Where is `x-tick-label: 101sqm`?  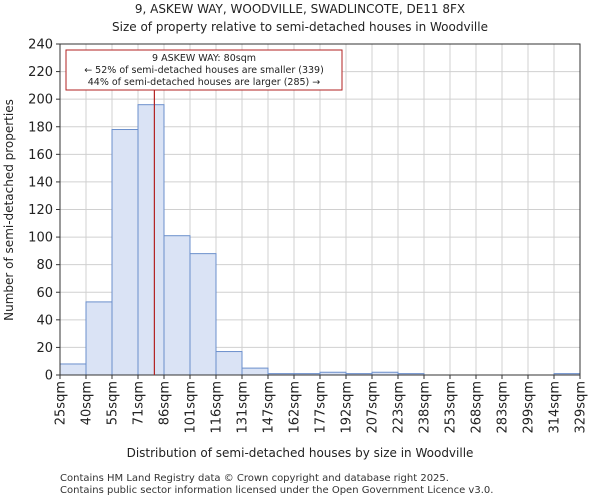
x-tick-label: 101sqm is located at coordinates (191, 407).